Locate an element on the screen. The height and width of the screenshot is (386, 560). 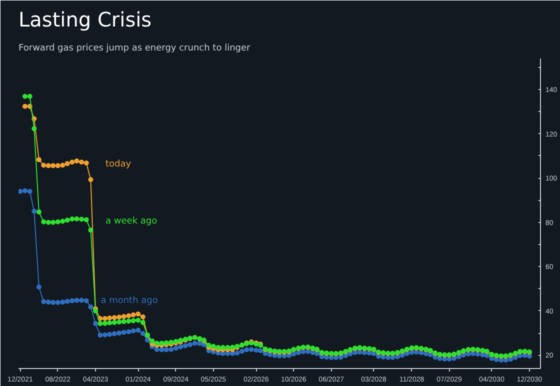
chart-subtitle: Forward gas prices jump as energy crunch to linger is located at coordinates (134, 49).